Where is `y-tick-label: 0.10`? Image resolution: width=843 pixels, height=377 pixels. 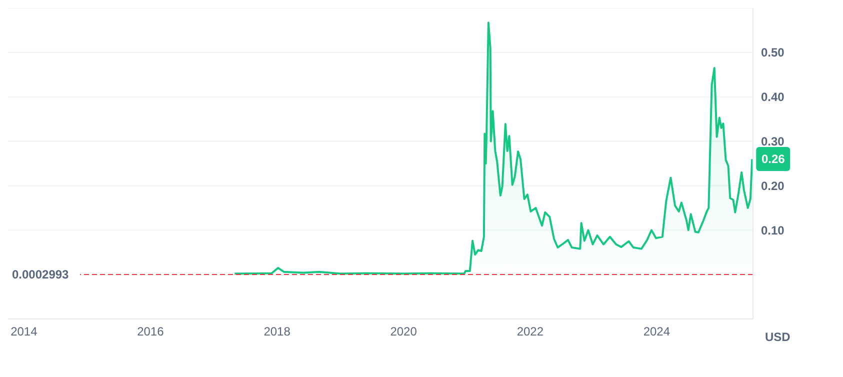 y-tick-label: 0.10 is located at coordinates (773, 230).